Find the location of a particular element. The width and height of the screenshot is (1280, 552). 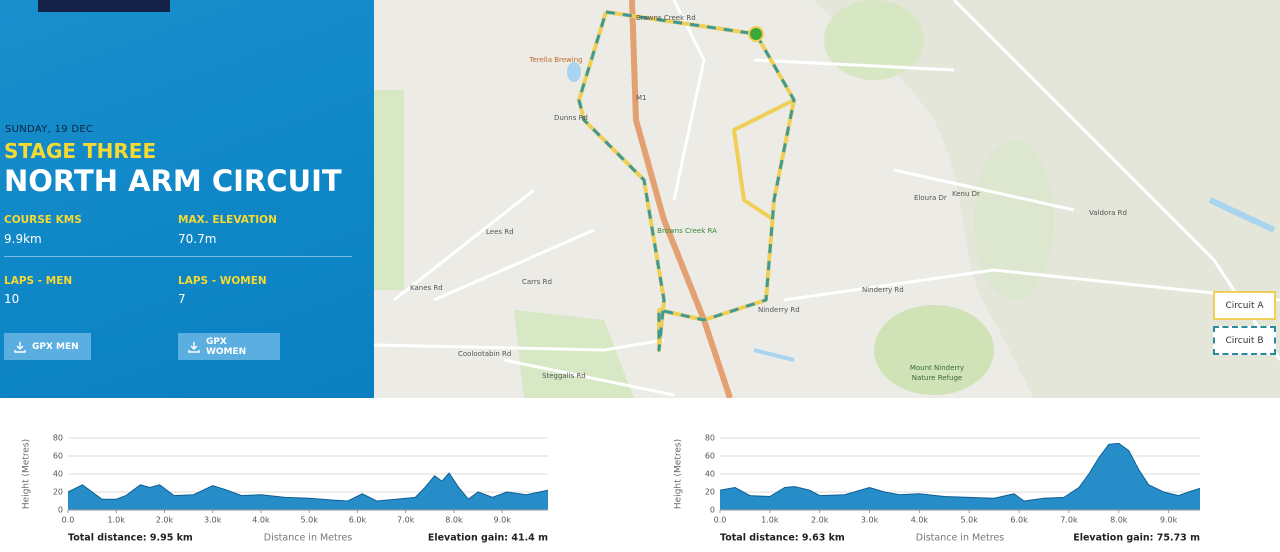

map-label: Dunns Rd is located at coordinates (571, 118).